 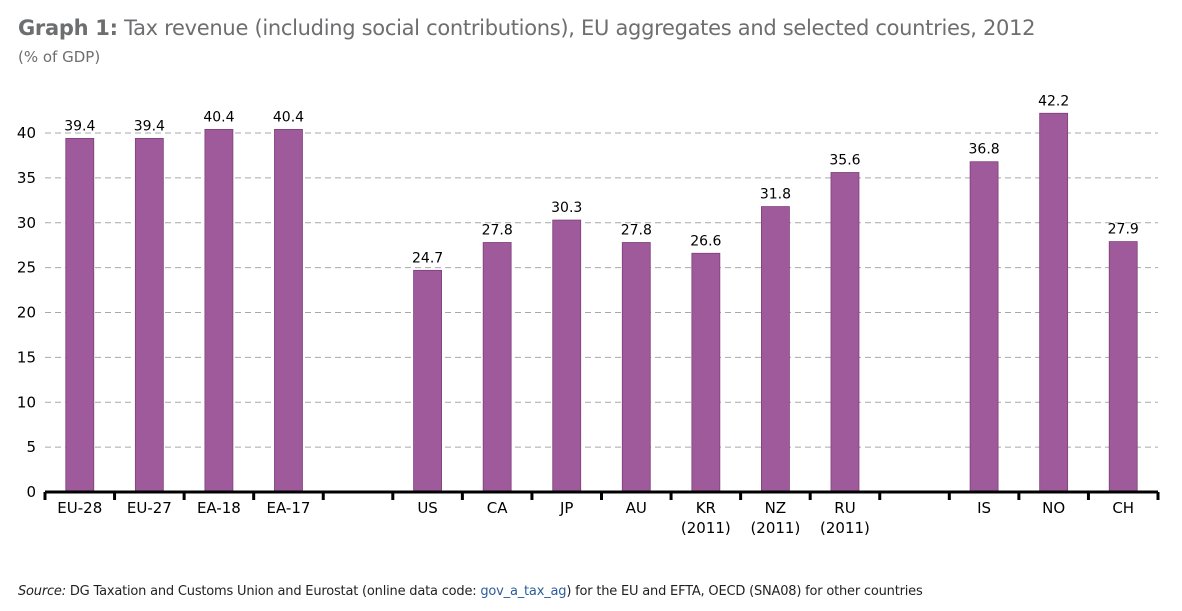 I want to click on title-prefix: Graph 1:, so click(x=68, y=28).